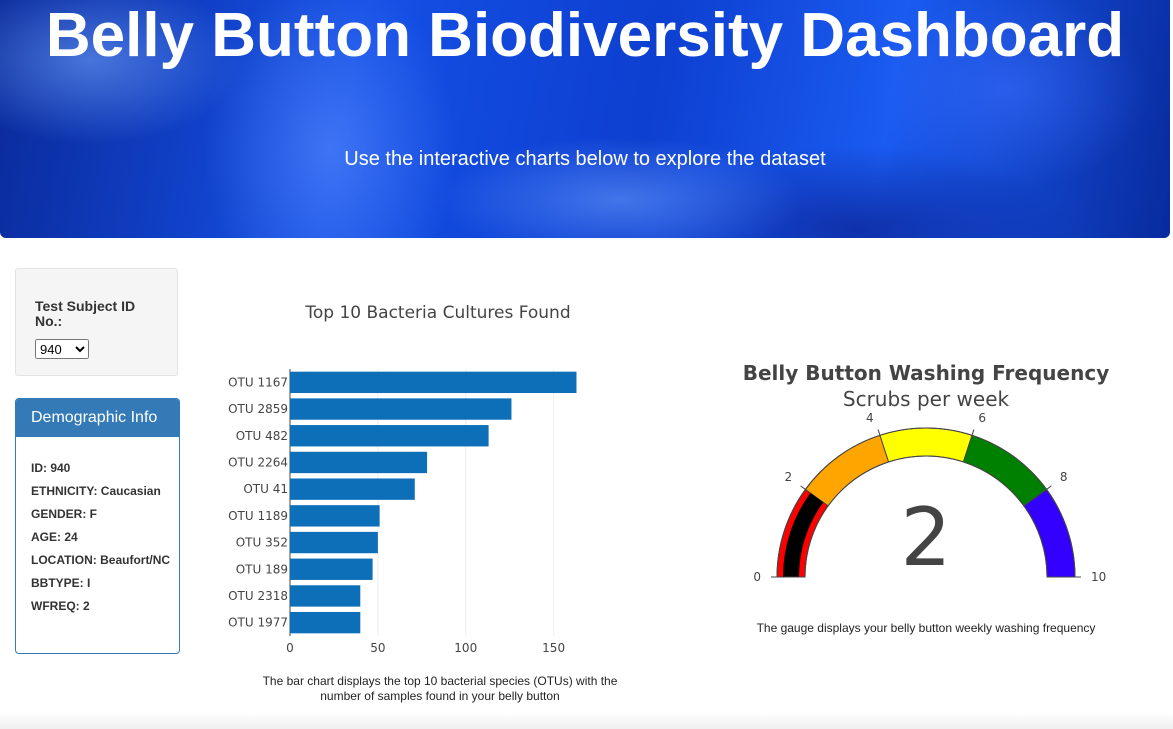 The width and height of the screenshot is (1173, 729). Describe the element at coordinates (262, 436) in the screenshot. I see `y-tick-label: OTU 482` at that location.